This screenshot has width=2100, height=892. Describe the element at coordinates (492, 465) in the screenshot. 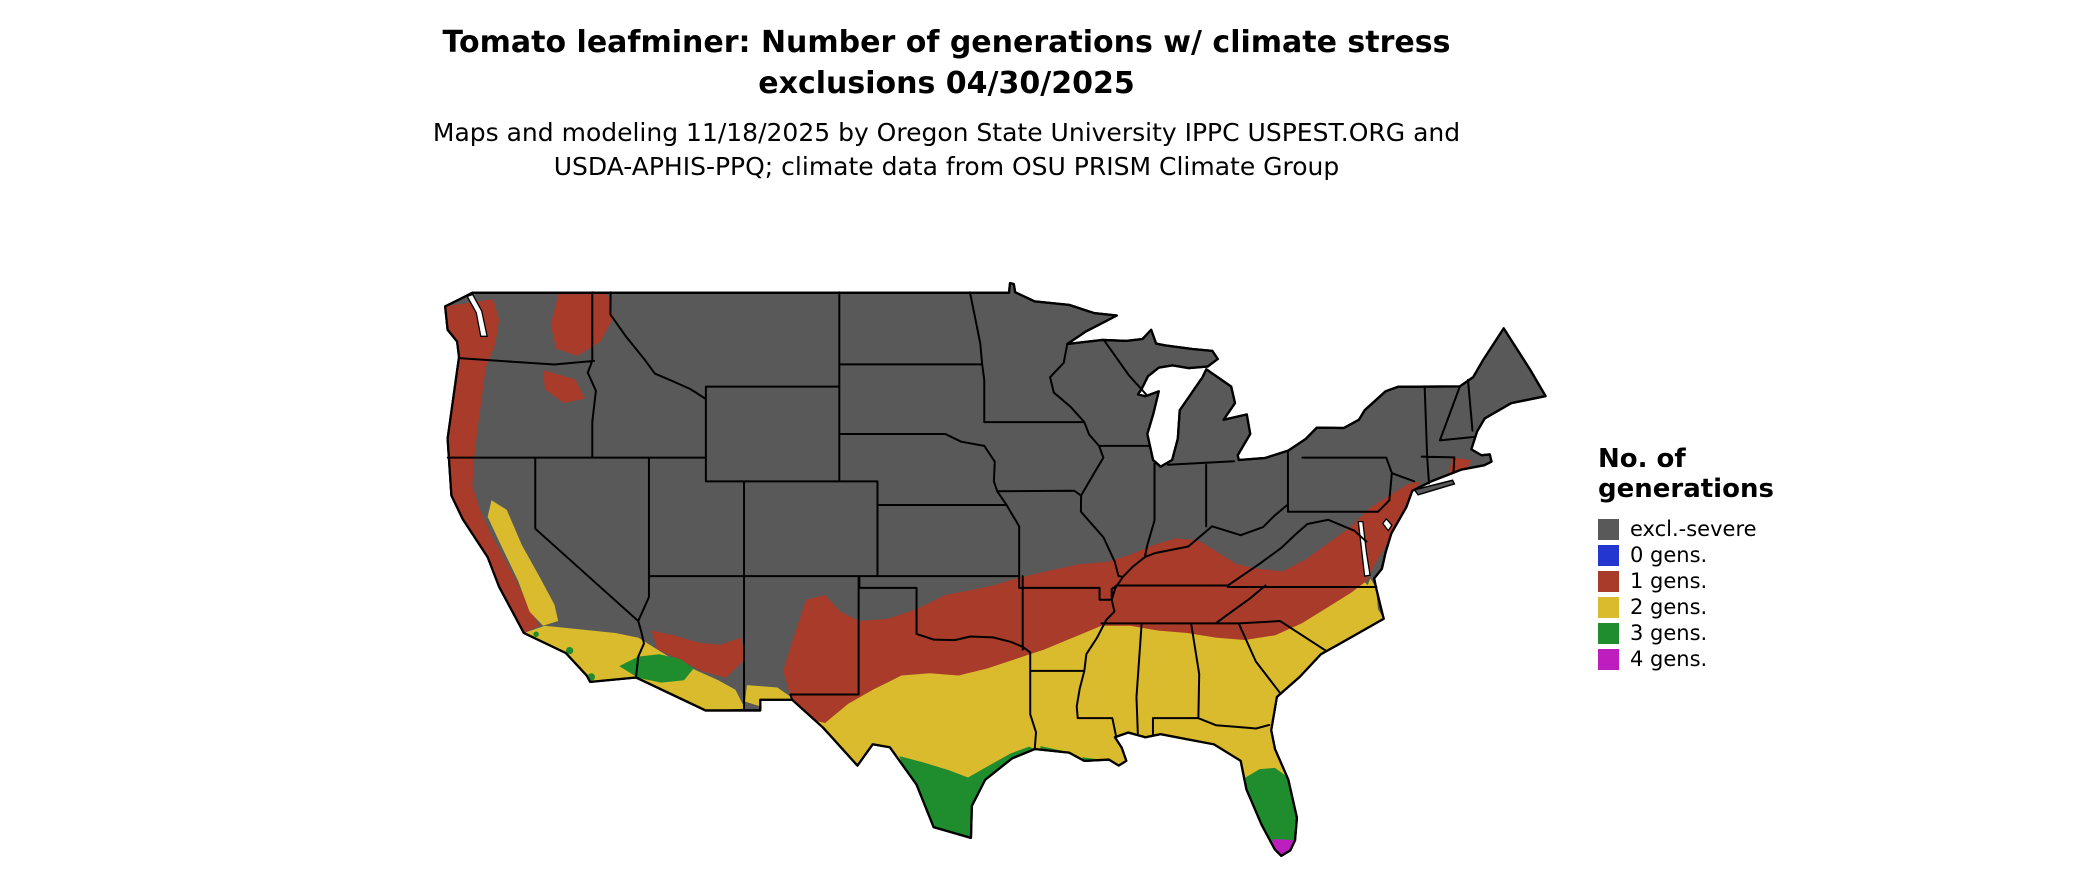

I see `region-1-gens-west-coast` at that location.